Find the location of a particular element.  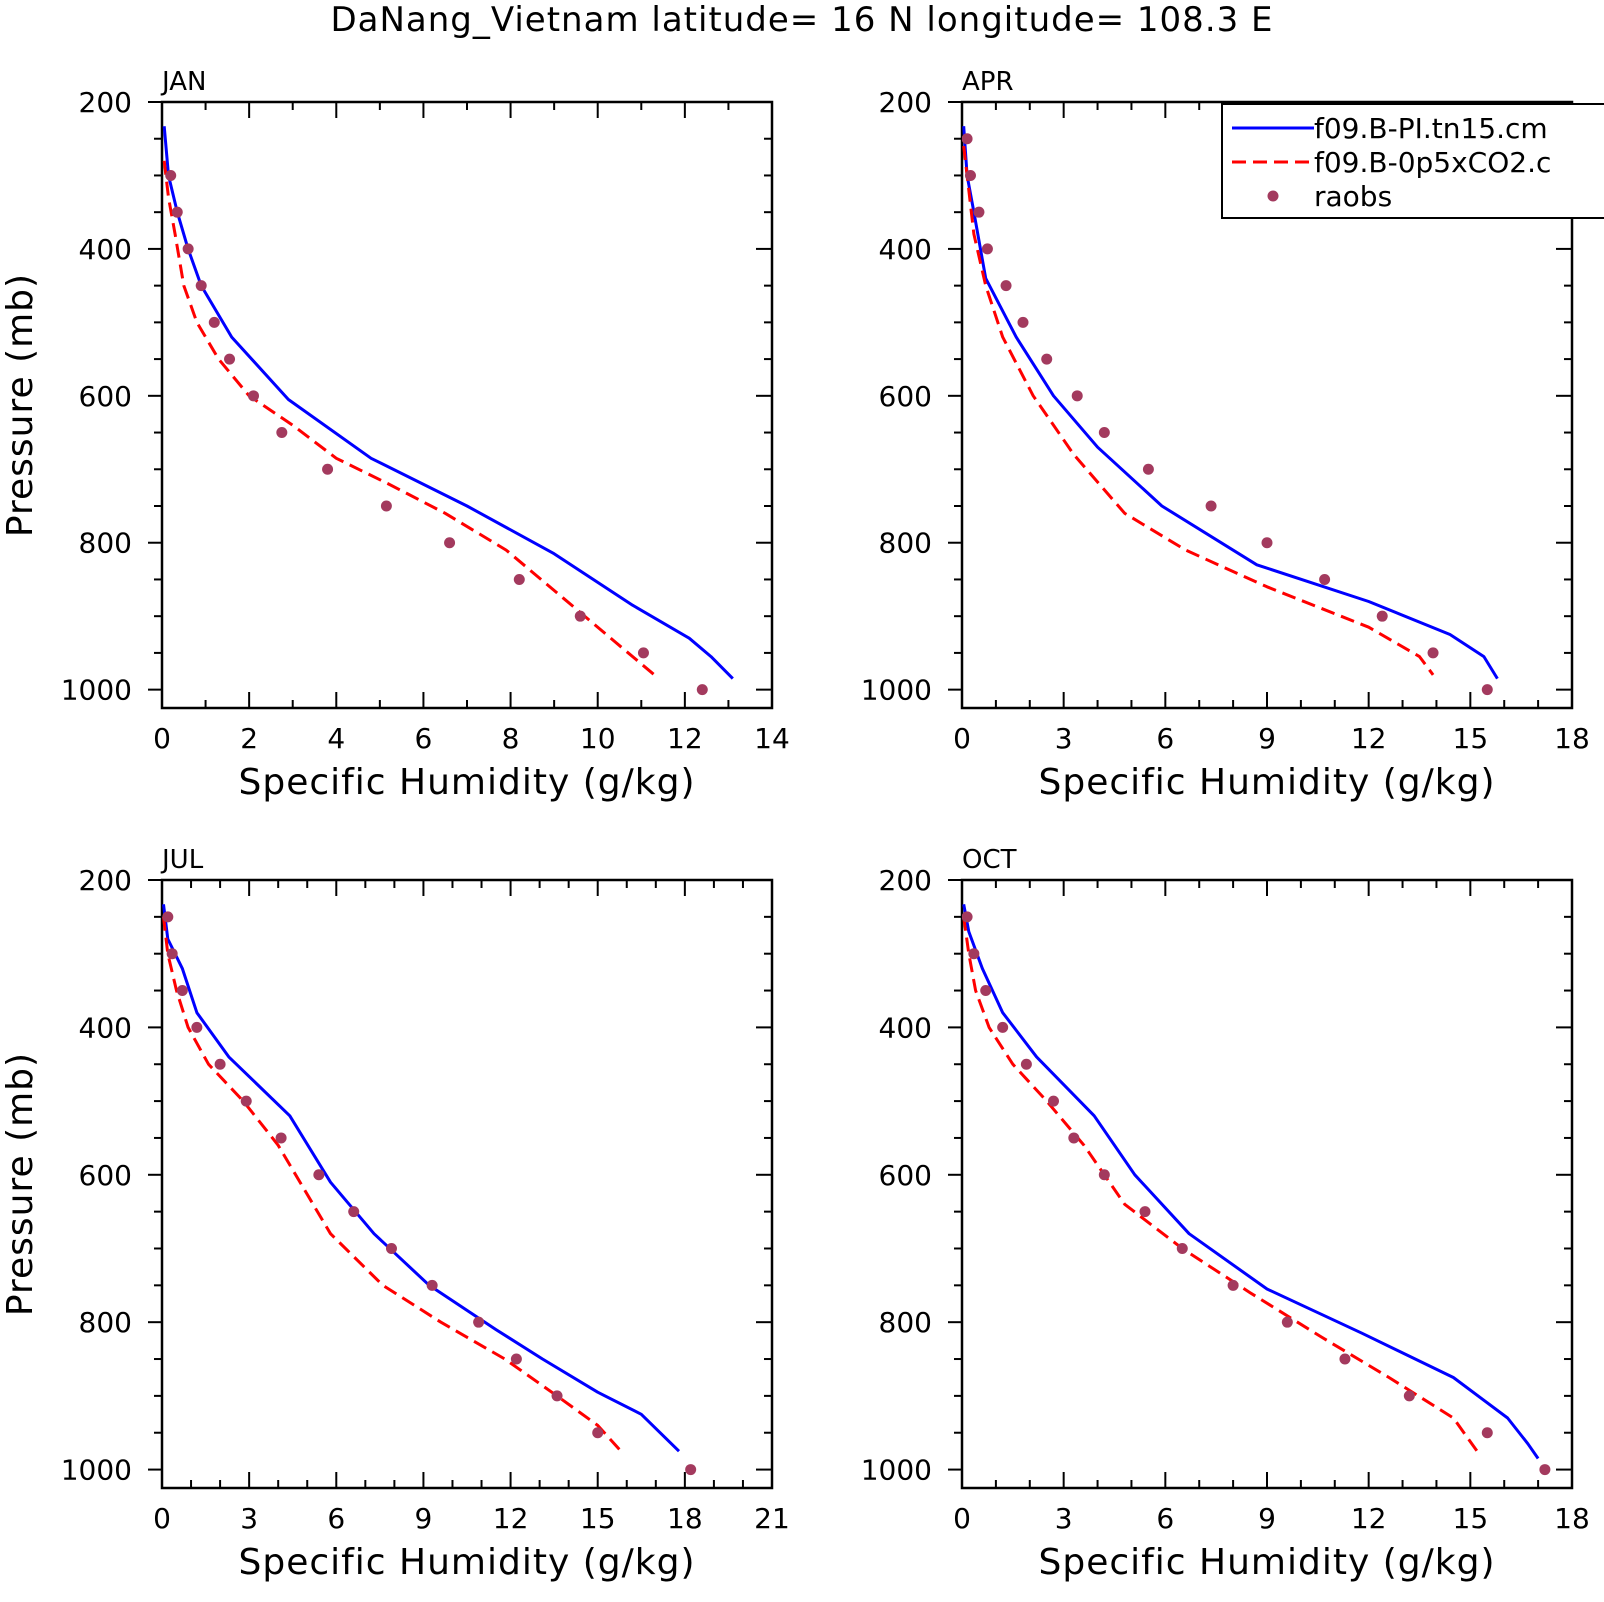

panel-title: APR is located at coordinates (988, 82).